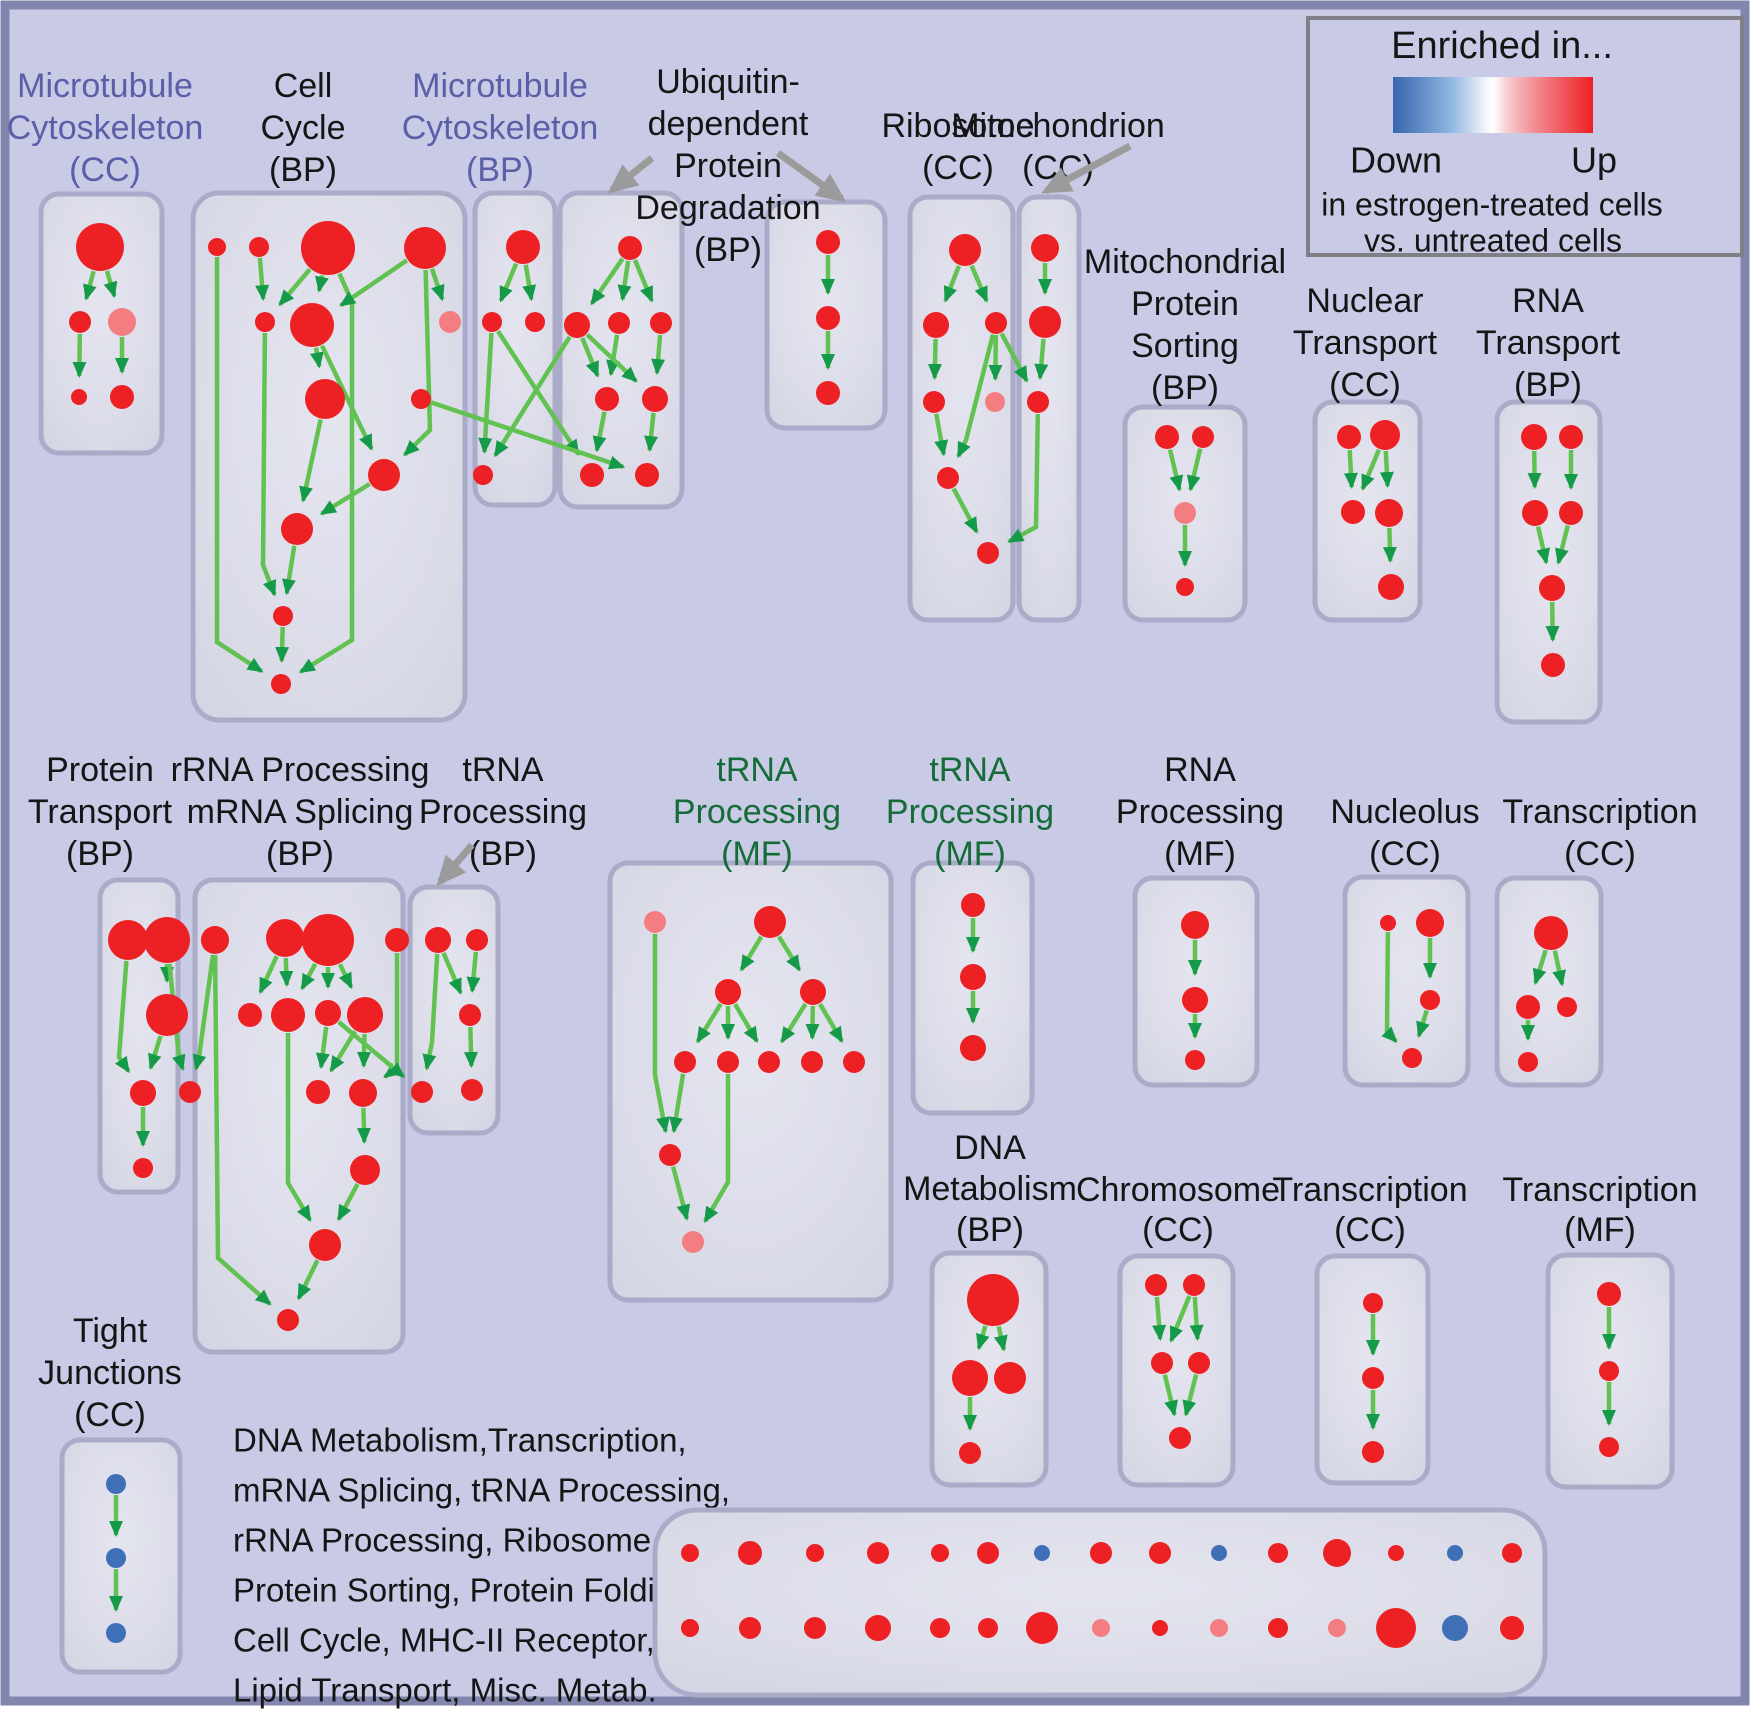 The height and width of the screenshot is (1715, 1750). What do you see at coordinates (1493, 240) in the screenshot?
I see `legend-subtitle-line2: vs. untreated cells` at bounding box center [1493, 240].